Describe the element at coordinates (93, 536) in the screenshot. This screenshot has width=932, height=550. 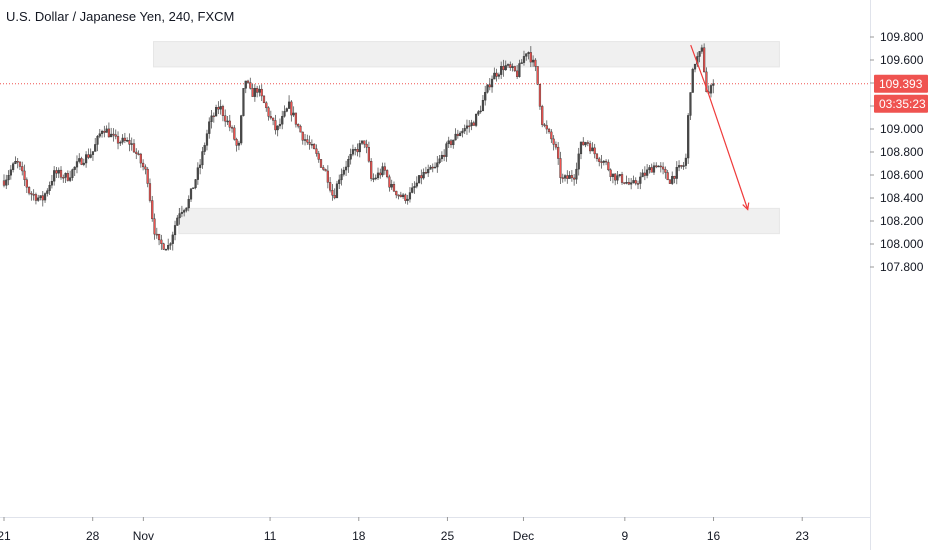
I see `x-tick-label: 28` at that location.